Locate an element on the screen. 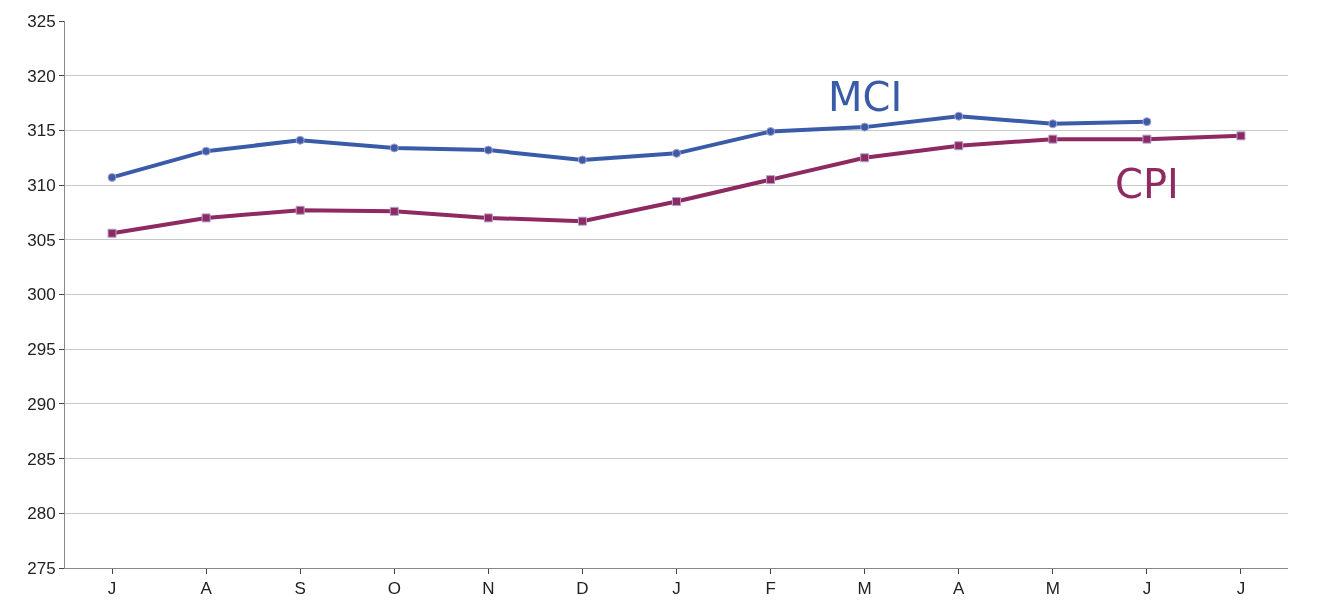 The height and width of the screenshot is (608, 1333). y-tick-label: 290 is located at coordinates (41, 404).